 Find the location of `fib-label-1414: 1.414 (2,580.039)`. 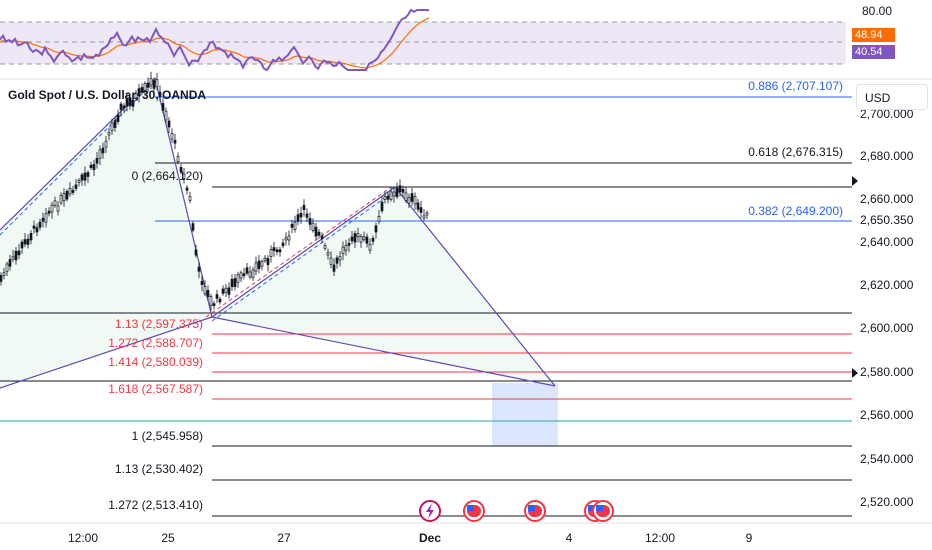

fib-label-1414: 1.414 (2,580.039) is located at coordinates (155, 362).